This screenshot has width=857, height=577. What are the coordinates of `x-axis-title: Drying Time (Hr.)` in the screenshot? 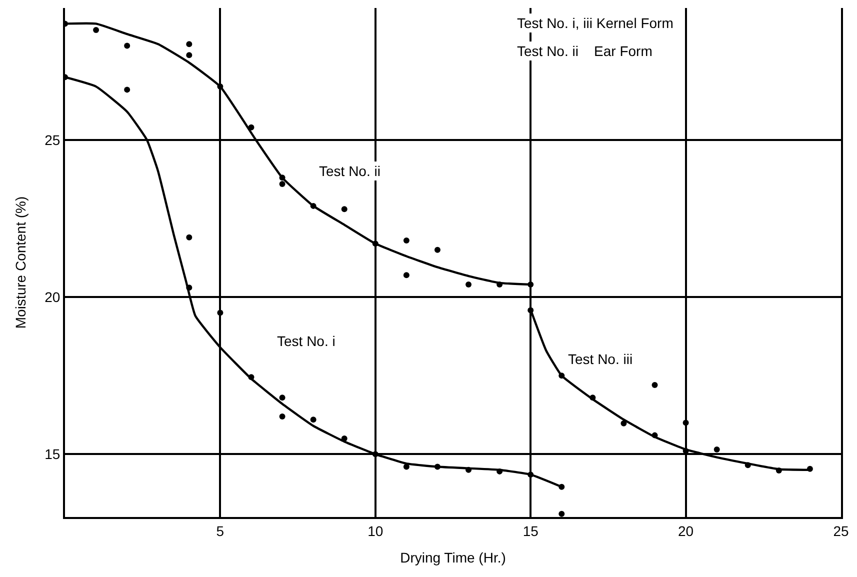 It's located at (453, 558).